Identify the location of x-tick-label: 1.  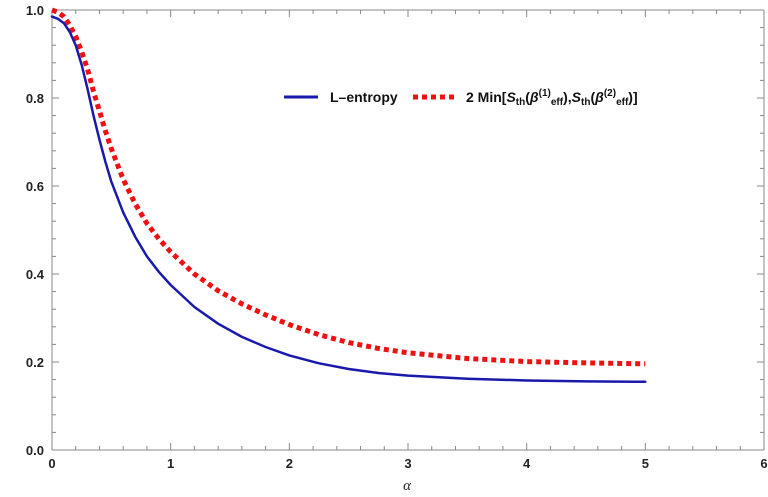
(170, 463).